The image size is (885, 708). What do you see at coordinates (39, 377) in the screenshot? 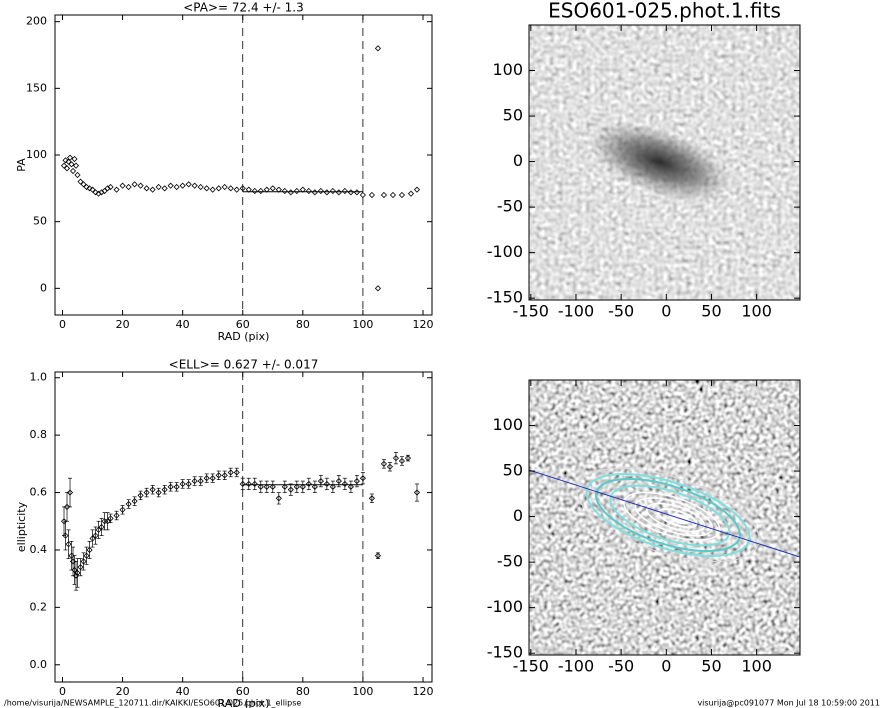
I see `y-tick-label: 1.0` at bounding box center [39, 377].